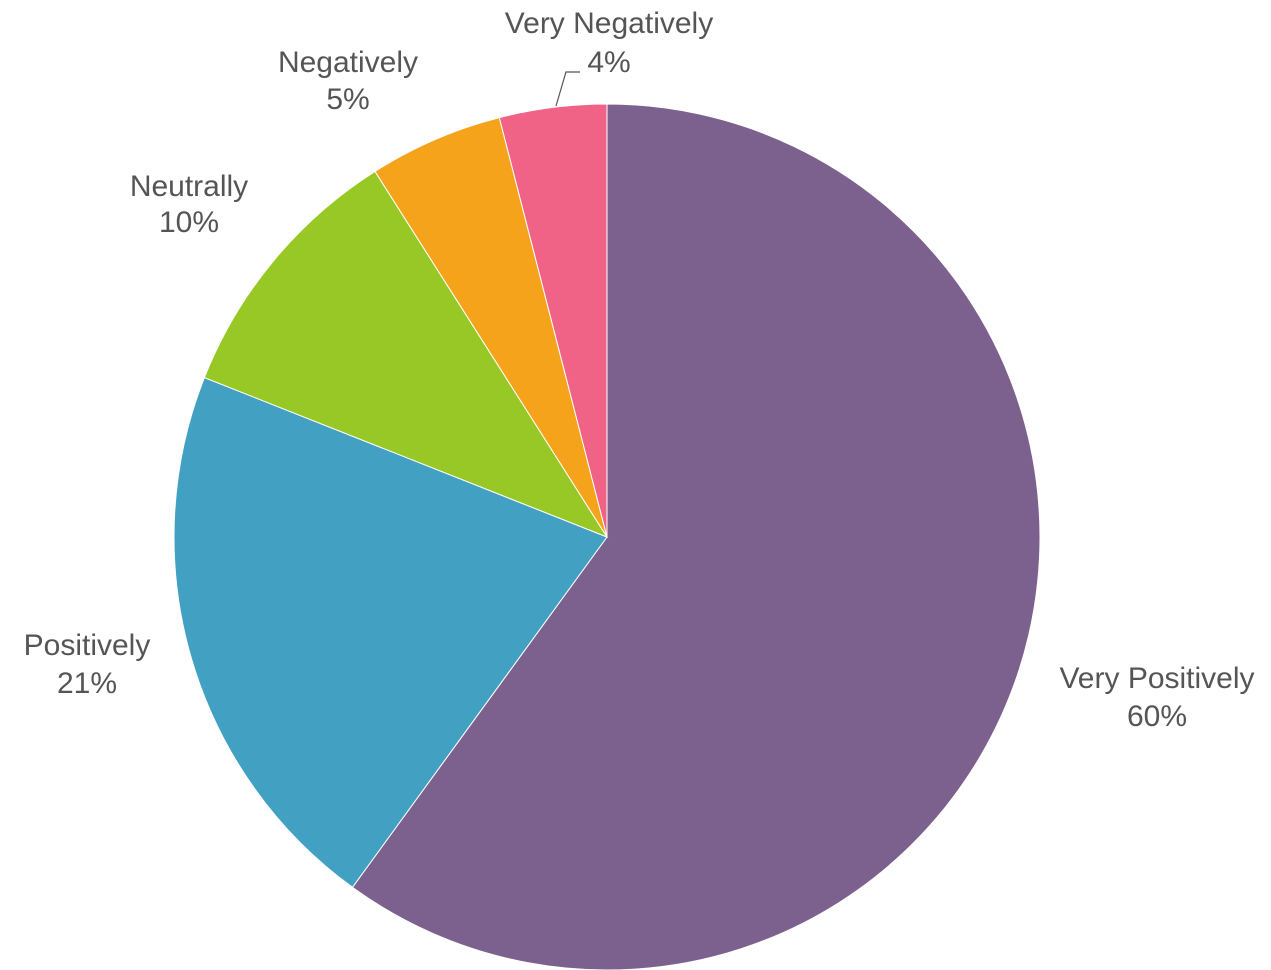 The height and width of the screenshot is (970, 1271). Describe the element at coordinates (1156, 678) in the screenshot. I see `slice-label-very-positively: Very Positively` at that location.